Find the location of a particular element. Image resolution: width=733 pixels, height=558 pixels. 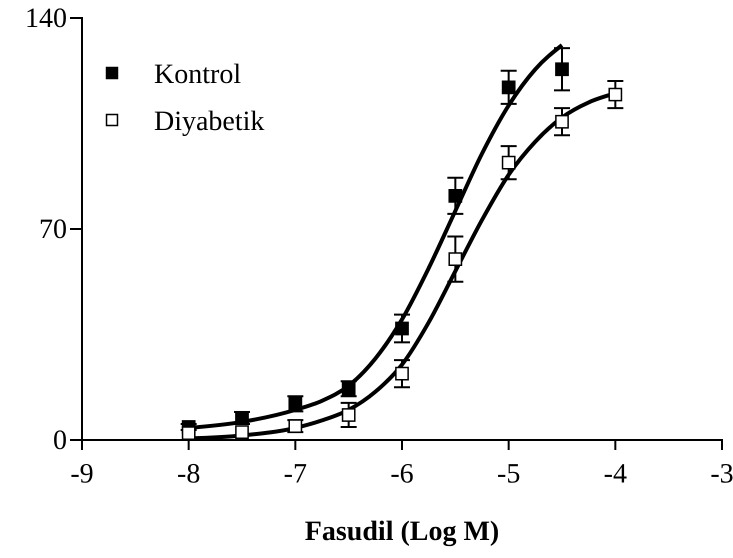

x-tick-label: -4 is located at coordinates (615, 474).